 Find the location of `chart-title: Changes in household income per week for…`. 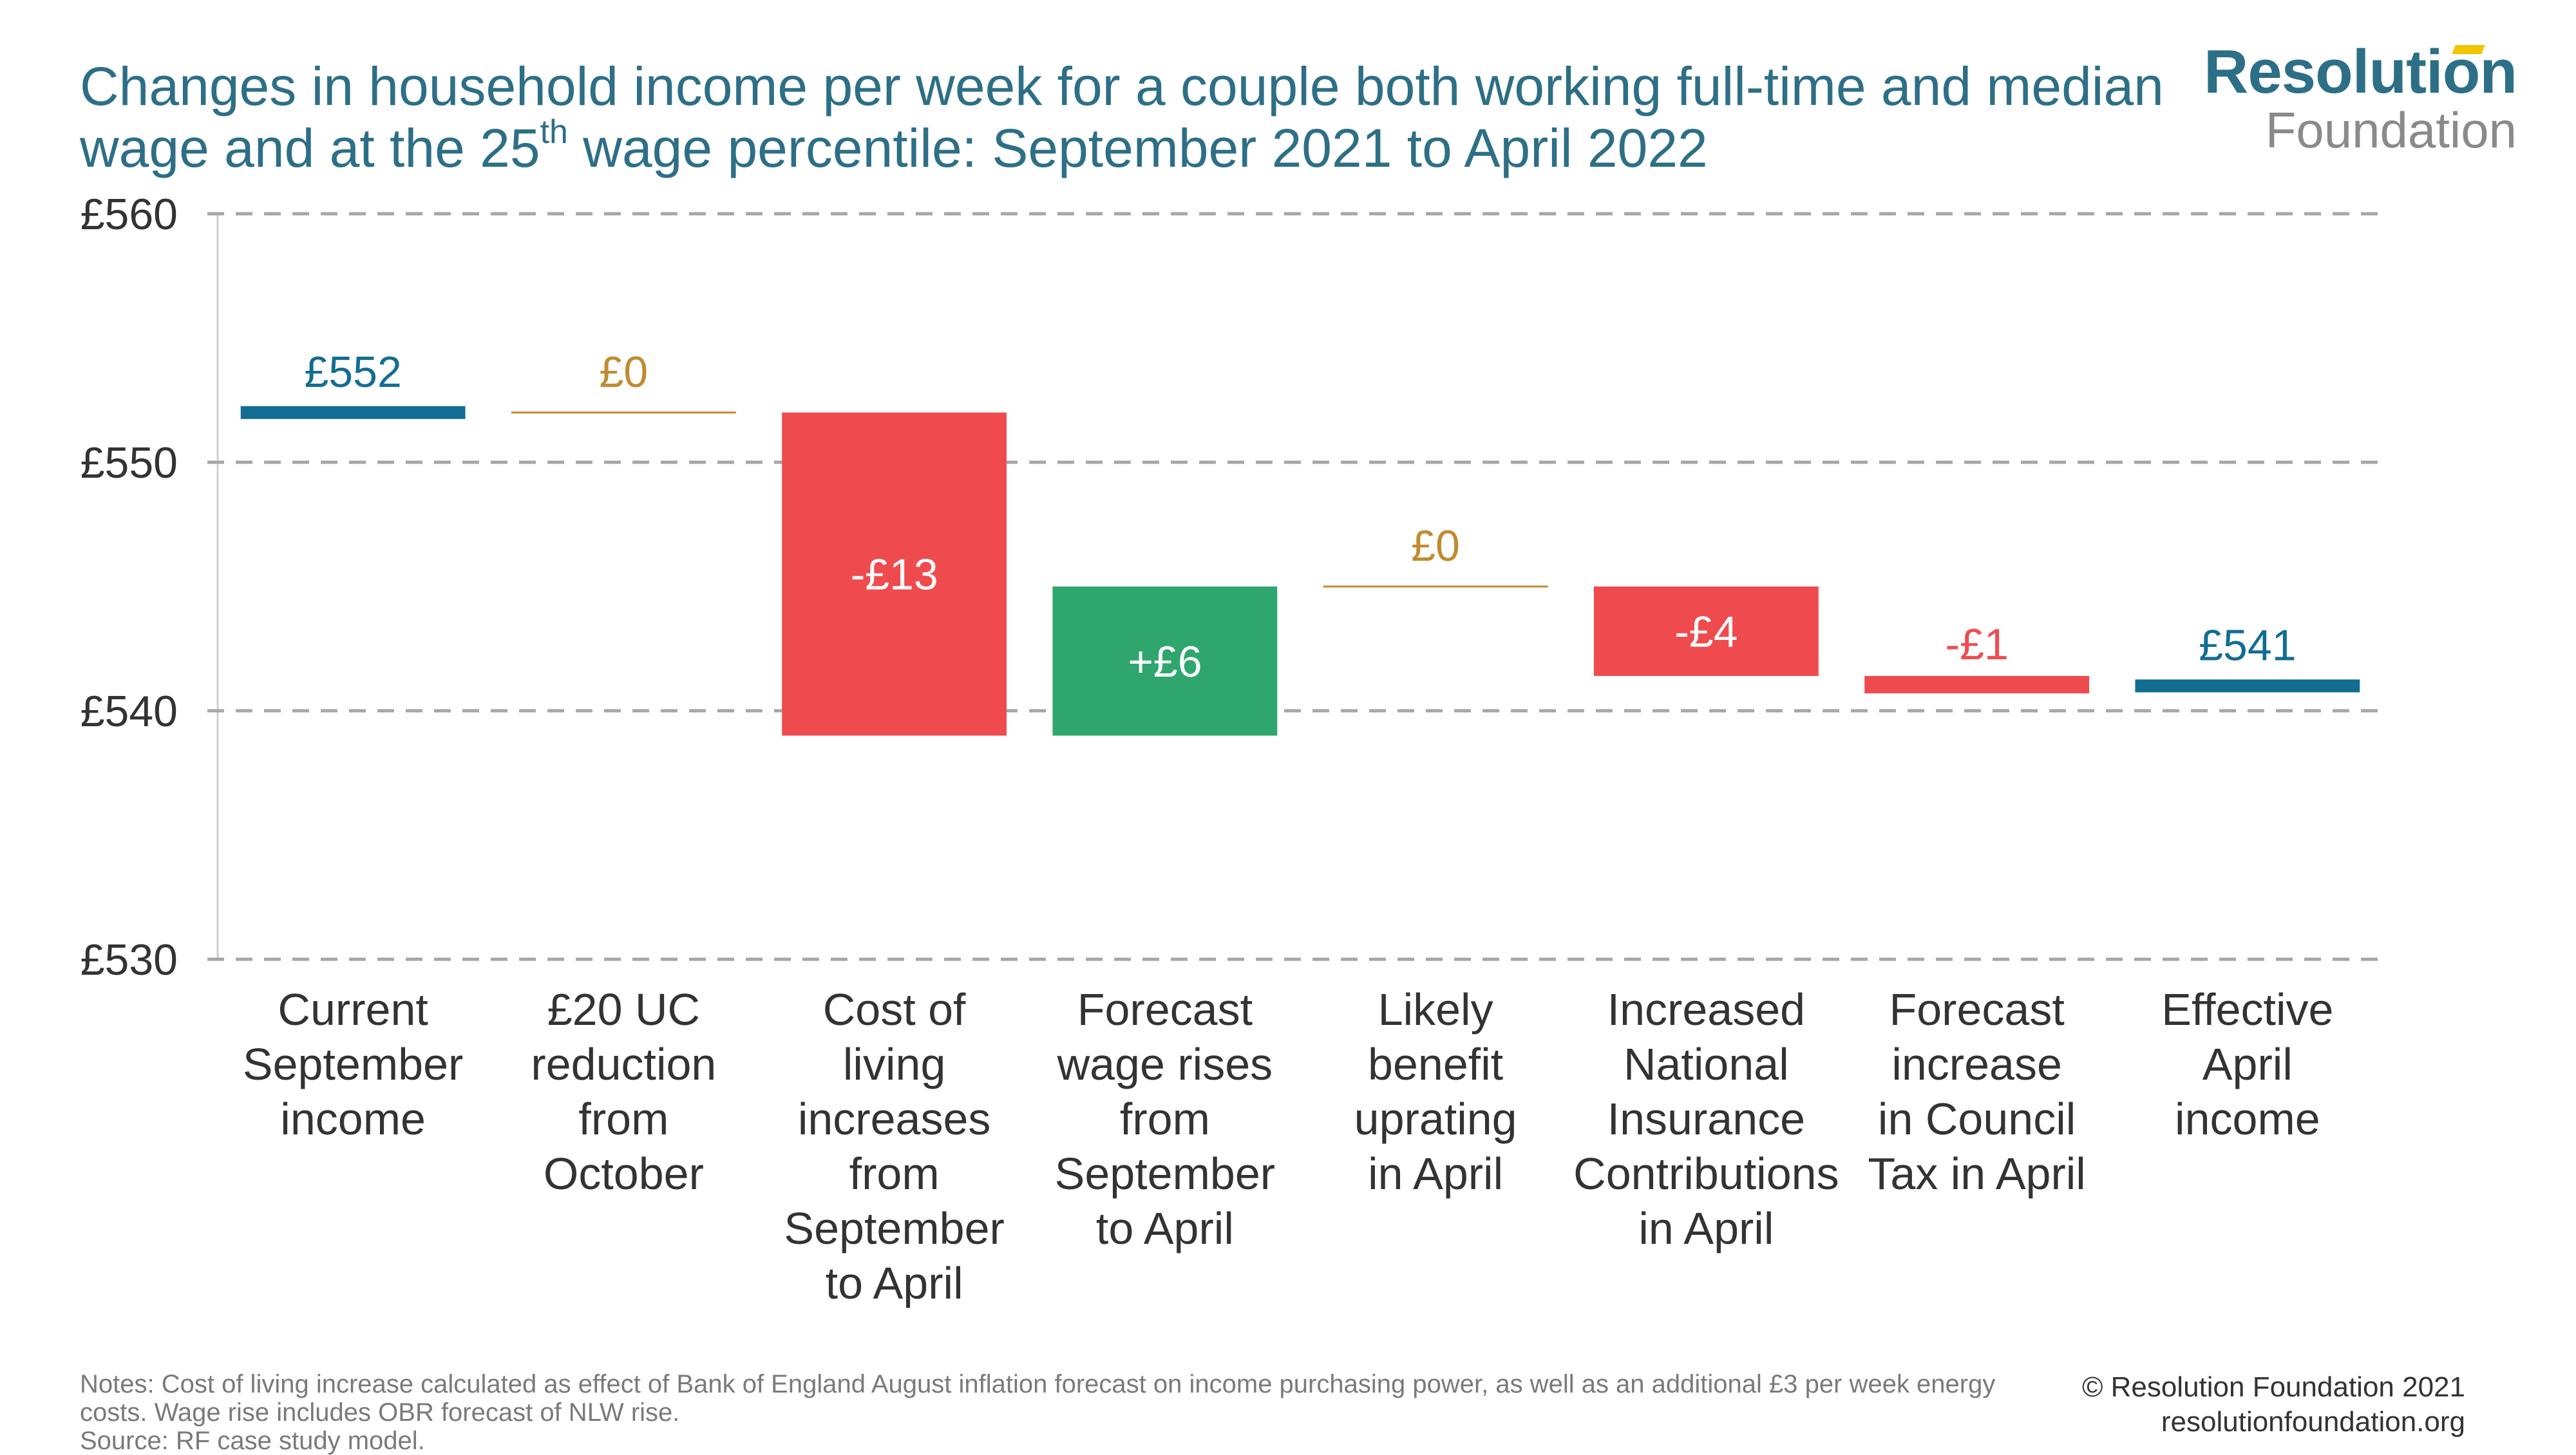

chart-title: Changes in household income per week for… is located at coordinates (1174, 117).